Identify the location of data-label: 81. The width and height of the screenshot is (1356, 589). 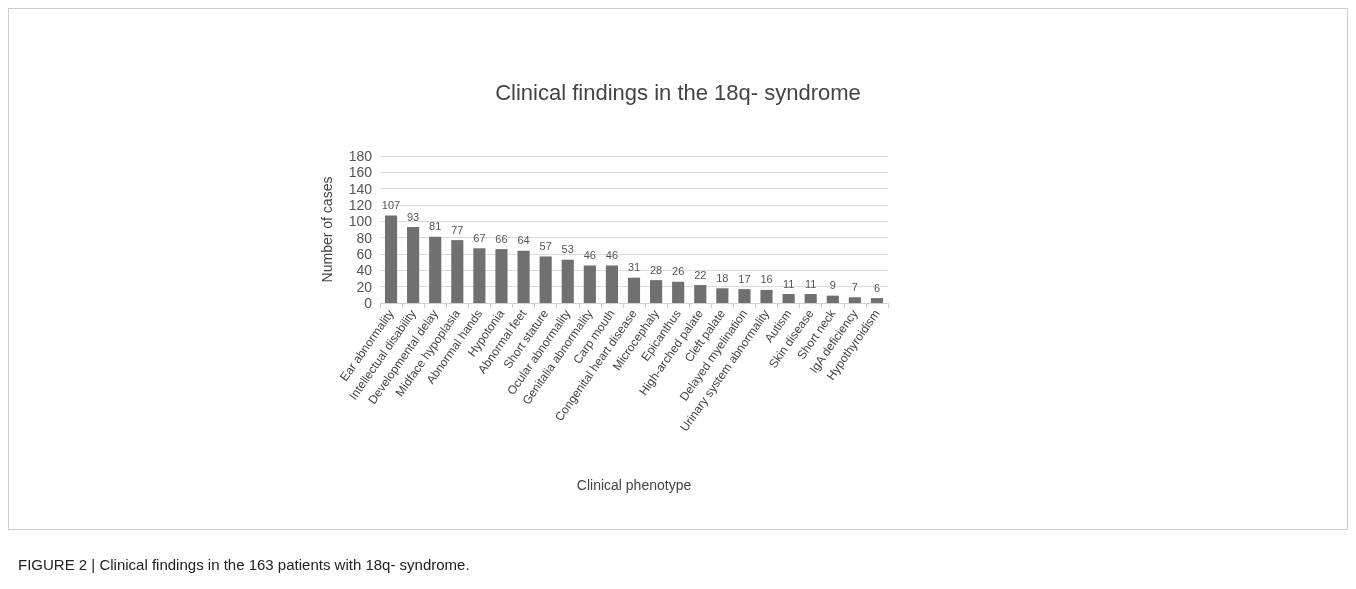
(435, 226).